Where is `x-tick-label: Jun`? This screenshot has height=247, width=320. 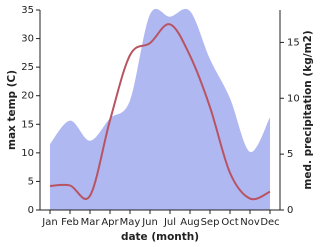 x-tick-label: Jun is located at coordinates (149, 222).